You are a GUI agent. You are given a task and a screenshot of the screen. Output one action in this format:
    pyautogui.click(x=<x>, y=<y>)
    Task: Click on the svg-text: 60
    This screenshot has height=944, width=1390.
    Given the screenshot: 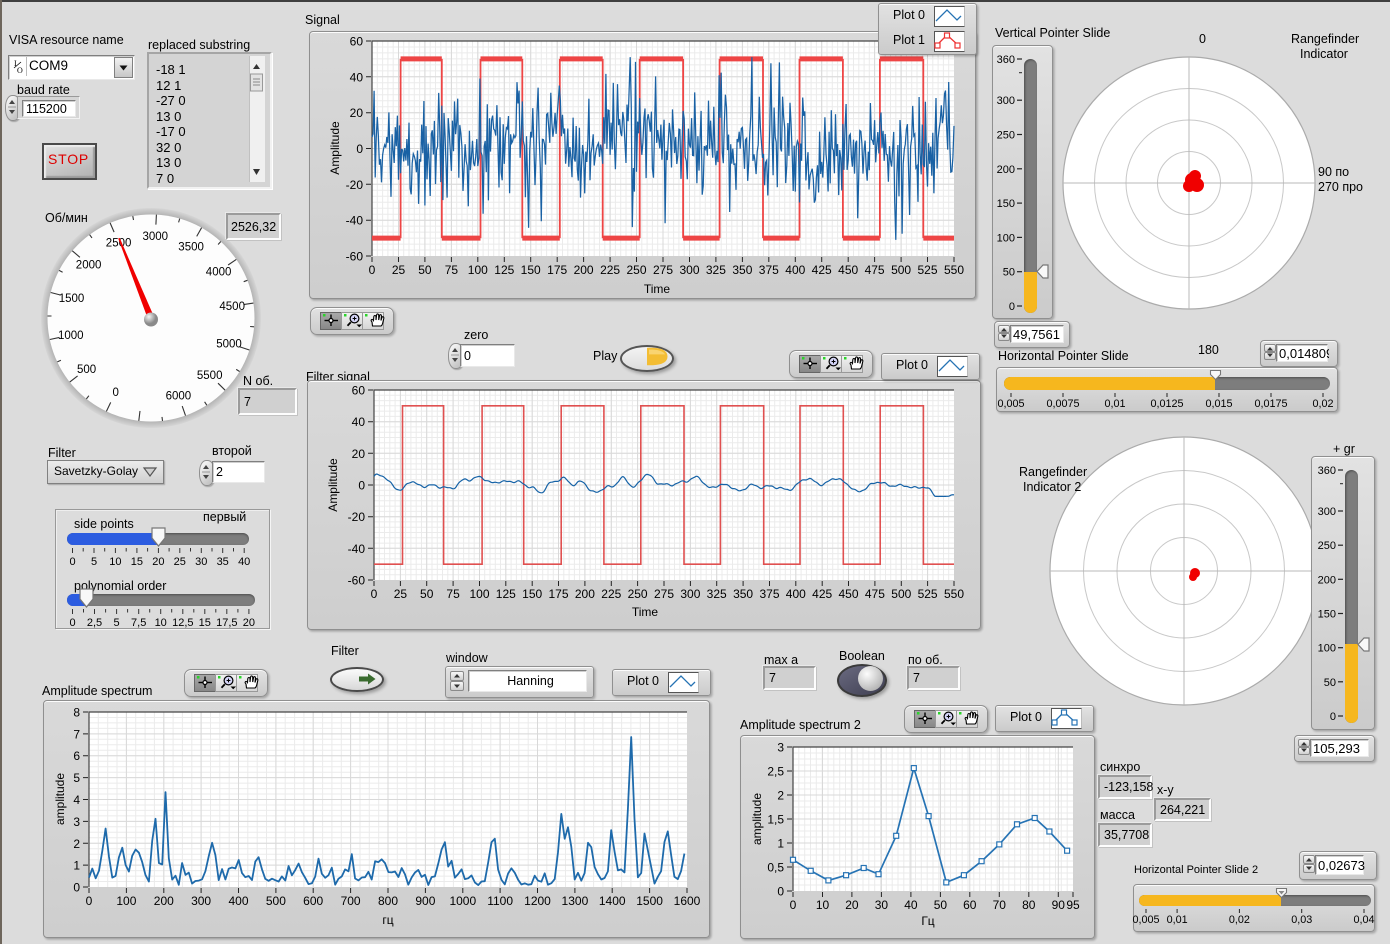 What is the action you would take?
    pyautogui.click(x=359, y=391)
    